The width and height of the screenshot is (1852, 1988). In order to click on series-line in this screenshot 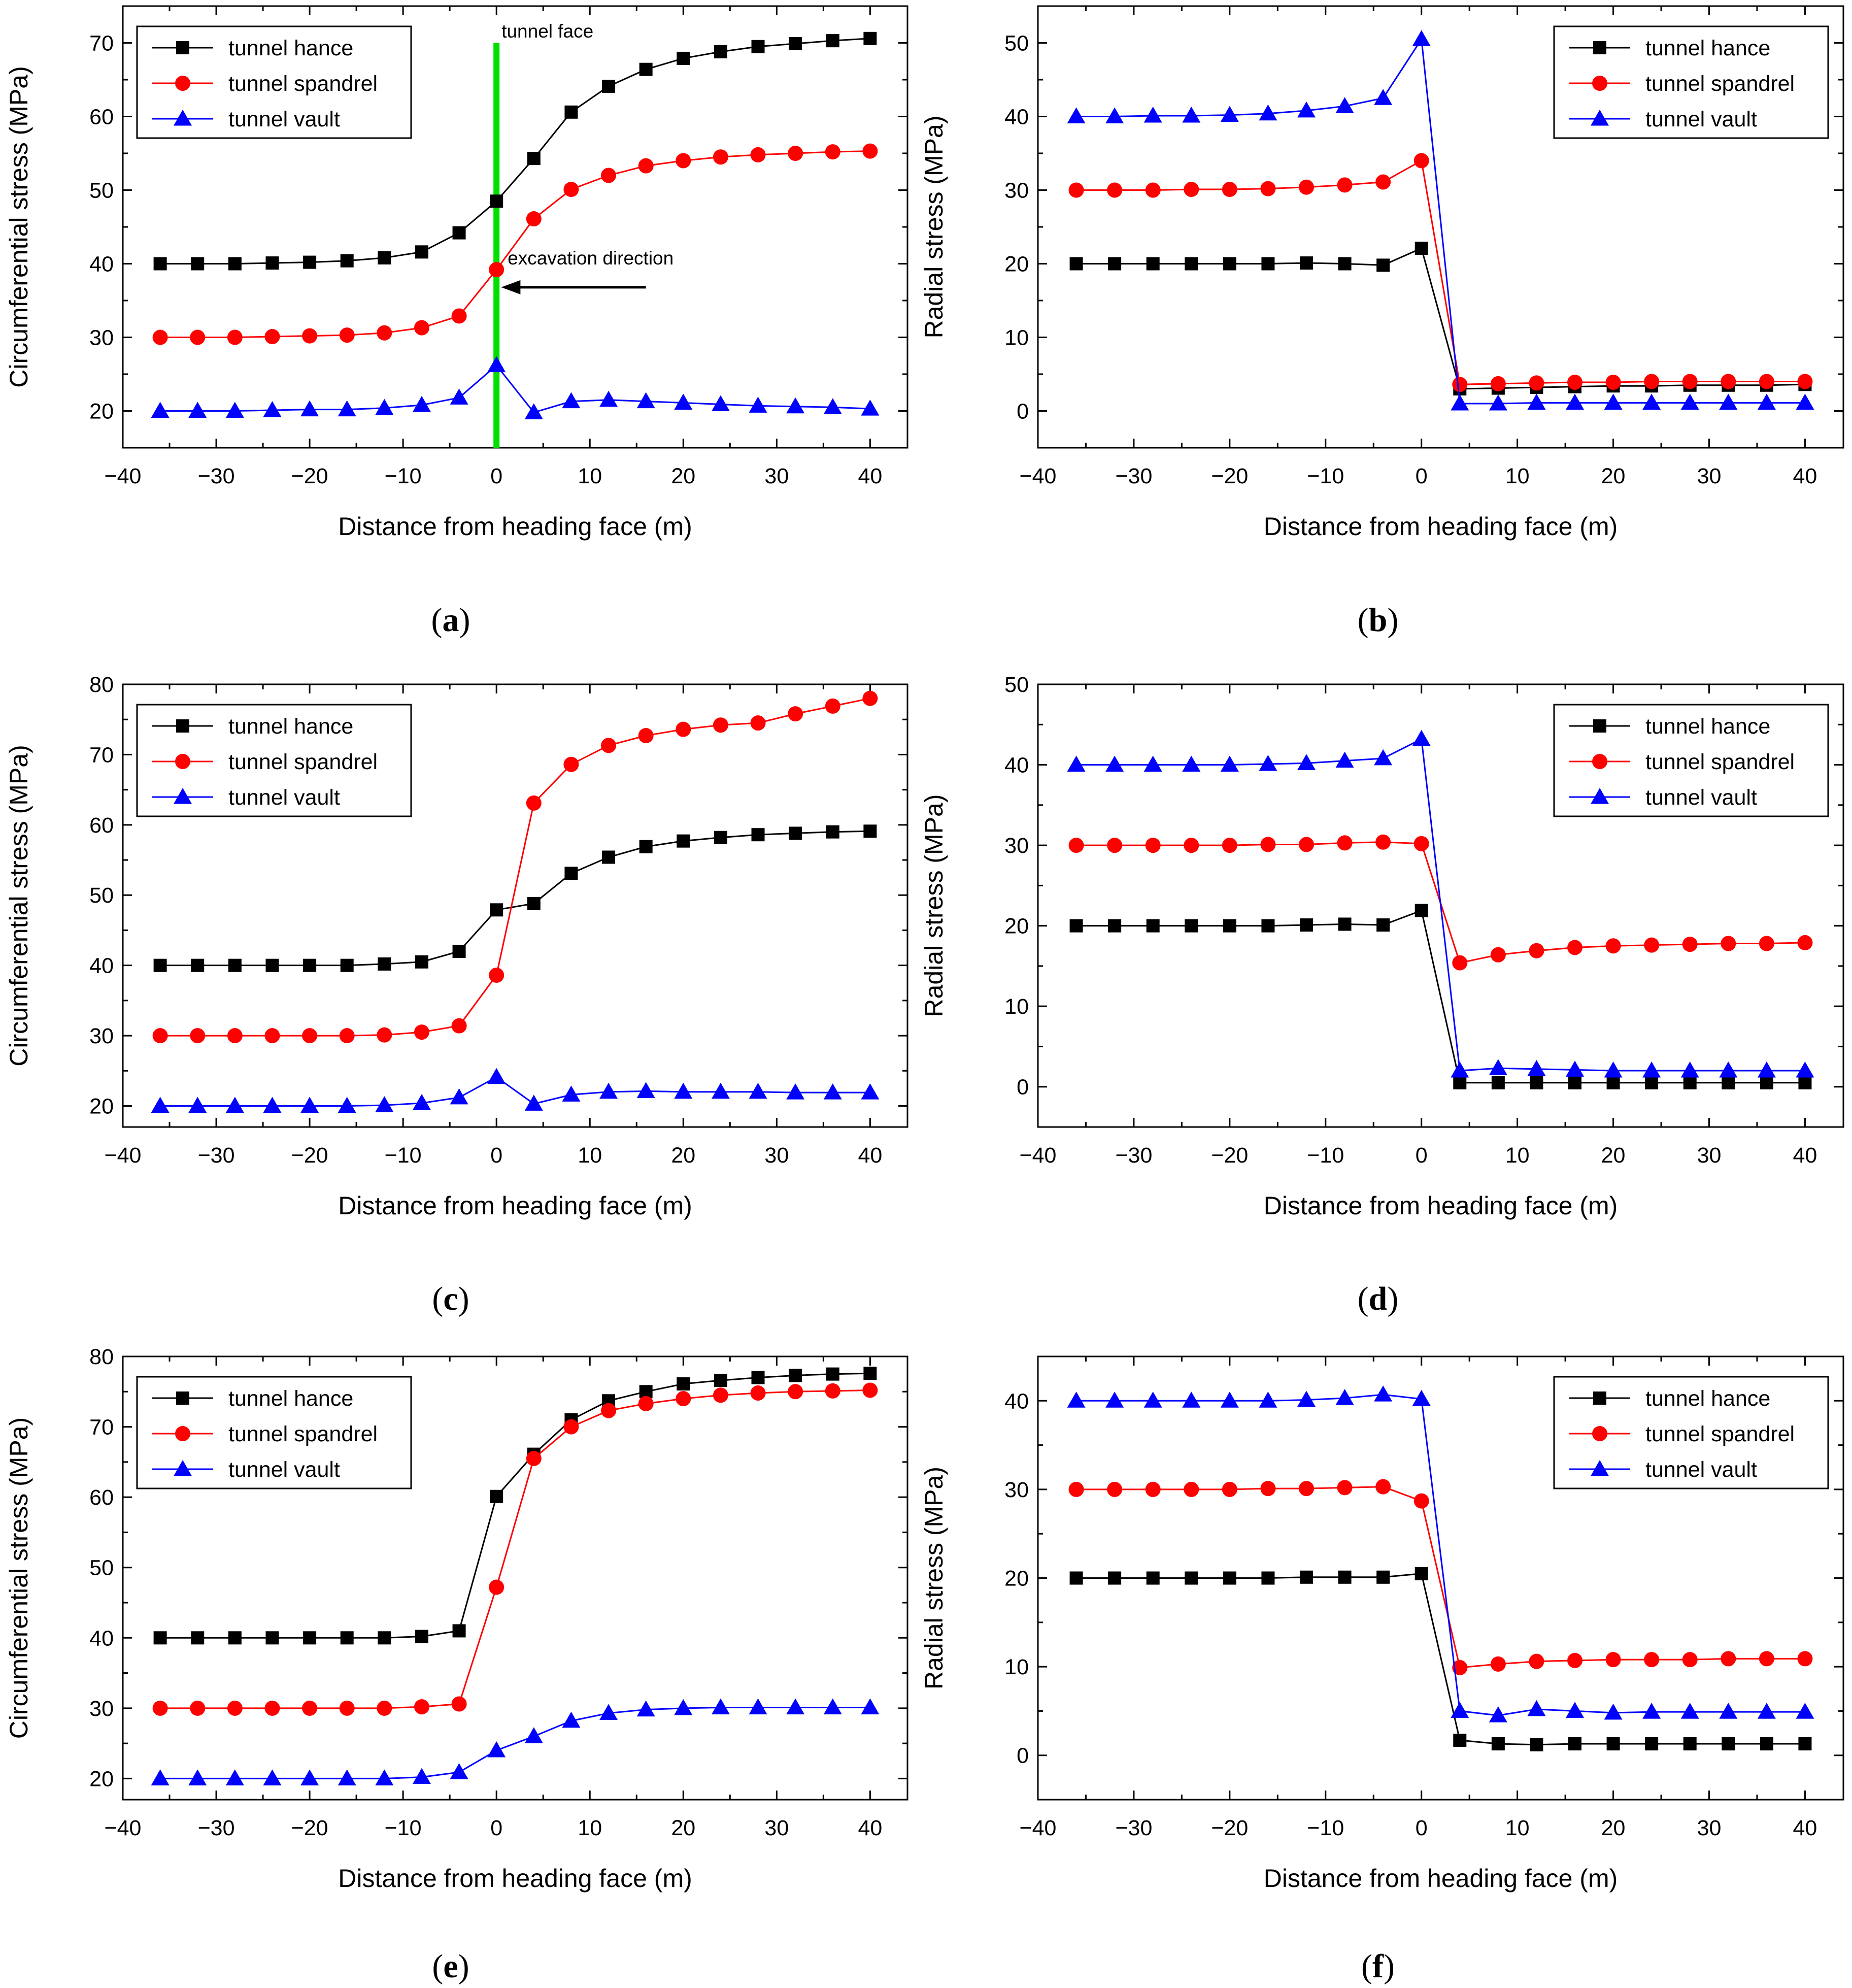, I will do `click(1440, 1555)`.